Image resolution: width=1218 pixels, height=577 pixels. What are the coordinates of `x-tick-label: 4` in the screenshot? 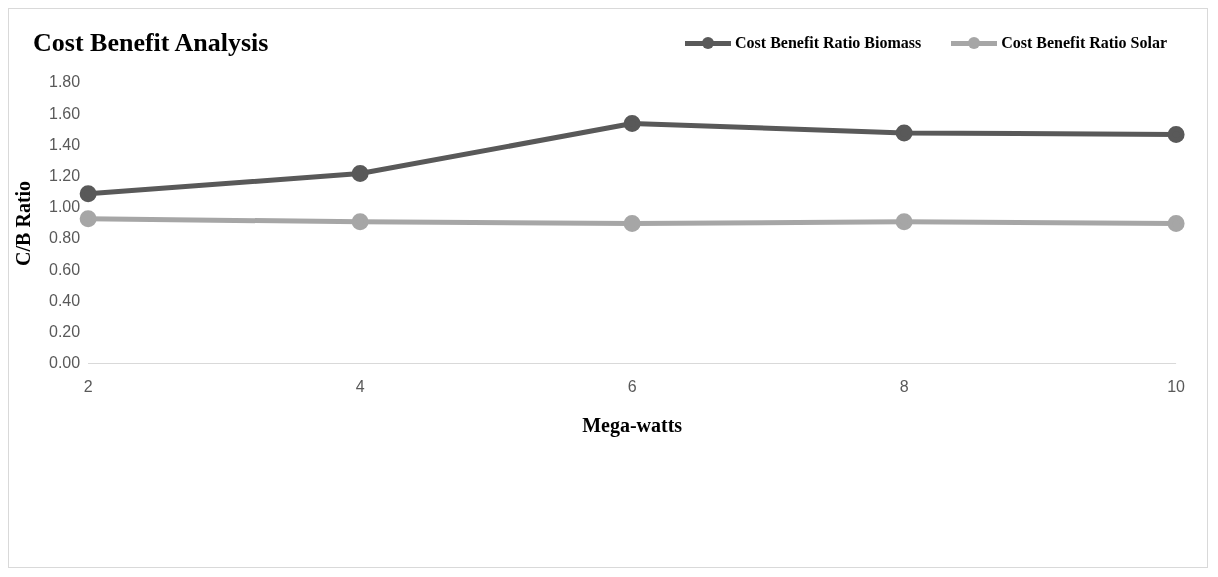 It's located at (360, 386).